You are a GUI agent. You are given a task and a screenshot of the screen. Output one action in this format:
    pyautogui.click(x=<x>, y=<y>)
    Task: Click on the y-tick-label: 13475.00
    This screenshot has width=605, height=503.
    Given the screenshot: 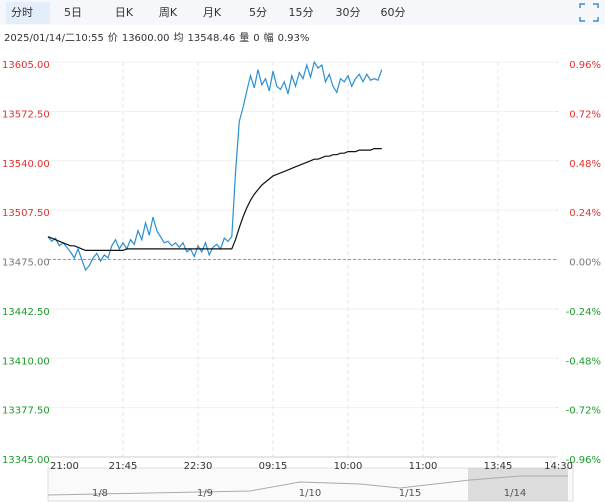 What is the action you would take?
    pyautogui.click(x=26, y=263)
    